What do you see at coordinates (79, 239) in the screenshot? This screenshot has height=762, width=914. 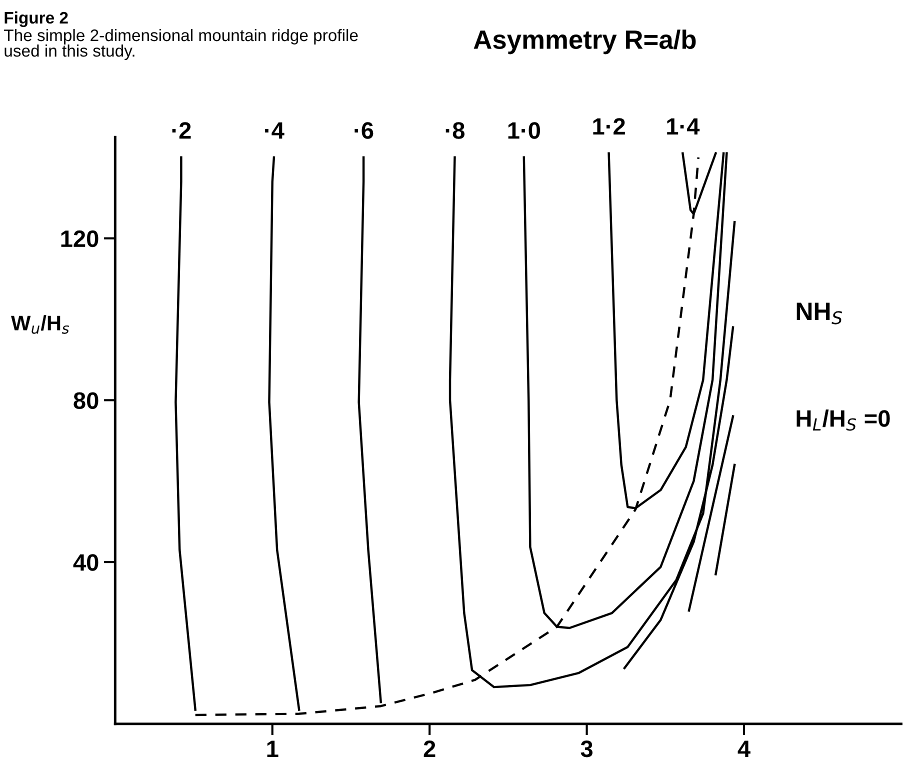 I see `y-tick-label: 120` at bounding box center [79, 239].